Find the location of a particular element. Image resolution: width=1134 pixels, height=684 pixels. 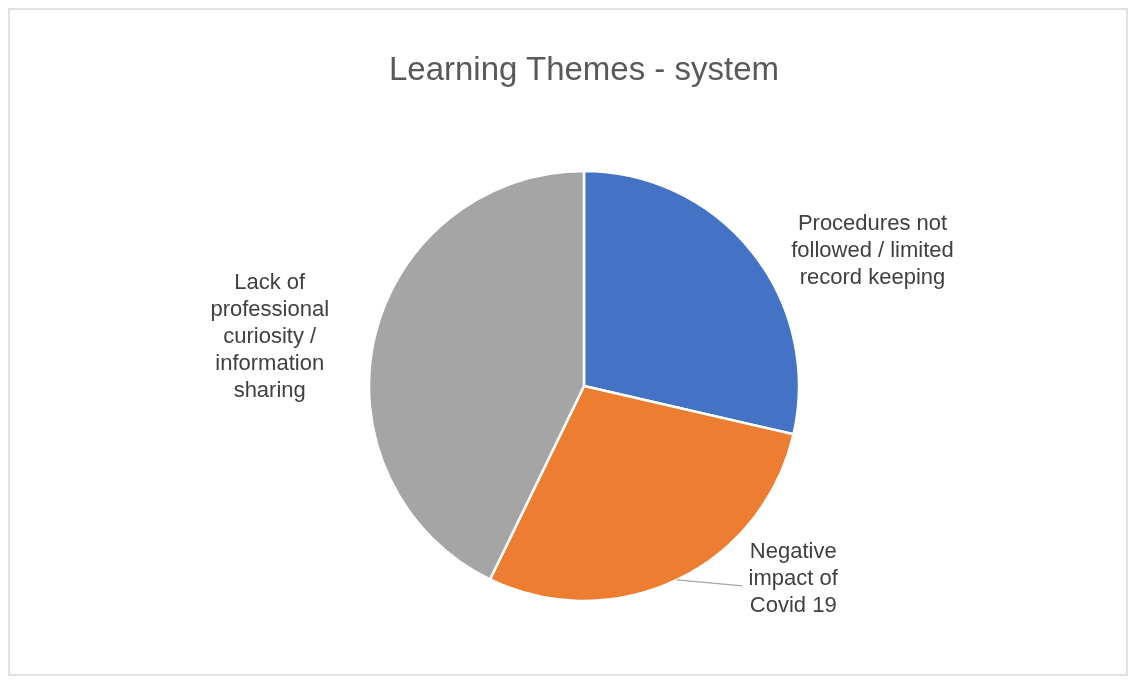

slice-label: Negative impact of Covid 19 is located at coordinates (793, 578).